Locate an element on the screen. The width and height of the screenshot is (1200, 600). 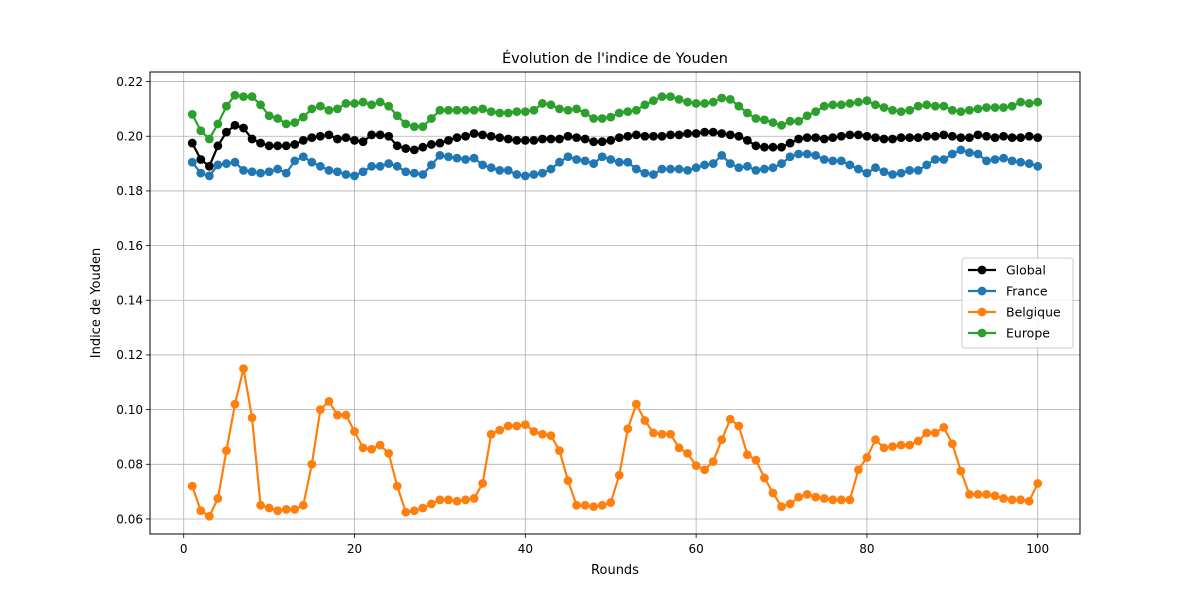
legend-marker-europe is located at coordinates (982, 333).